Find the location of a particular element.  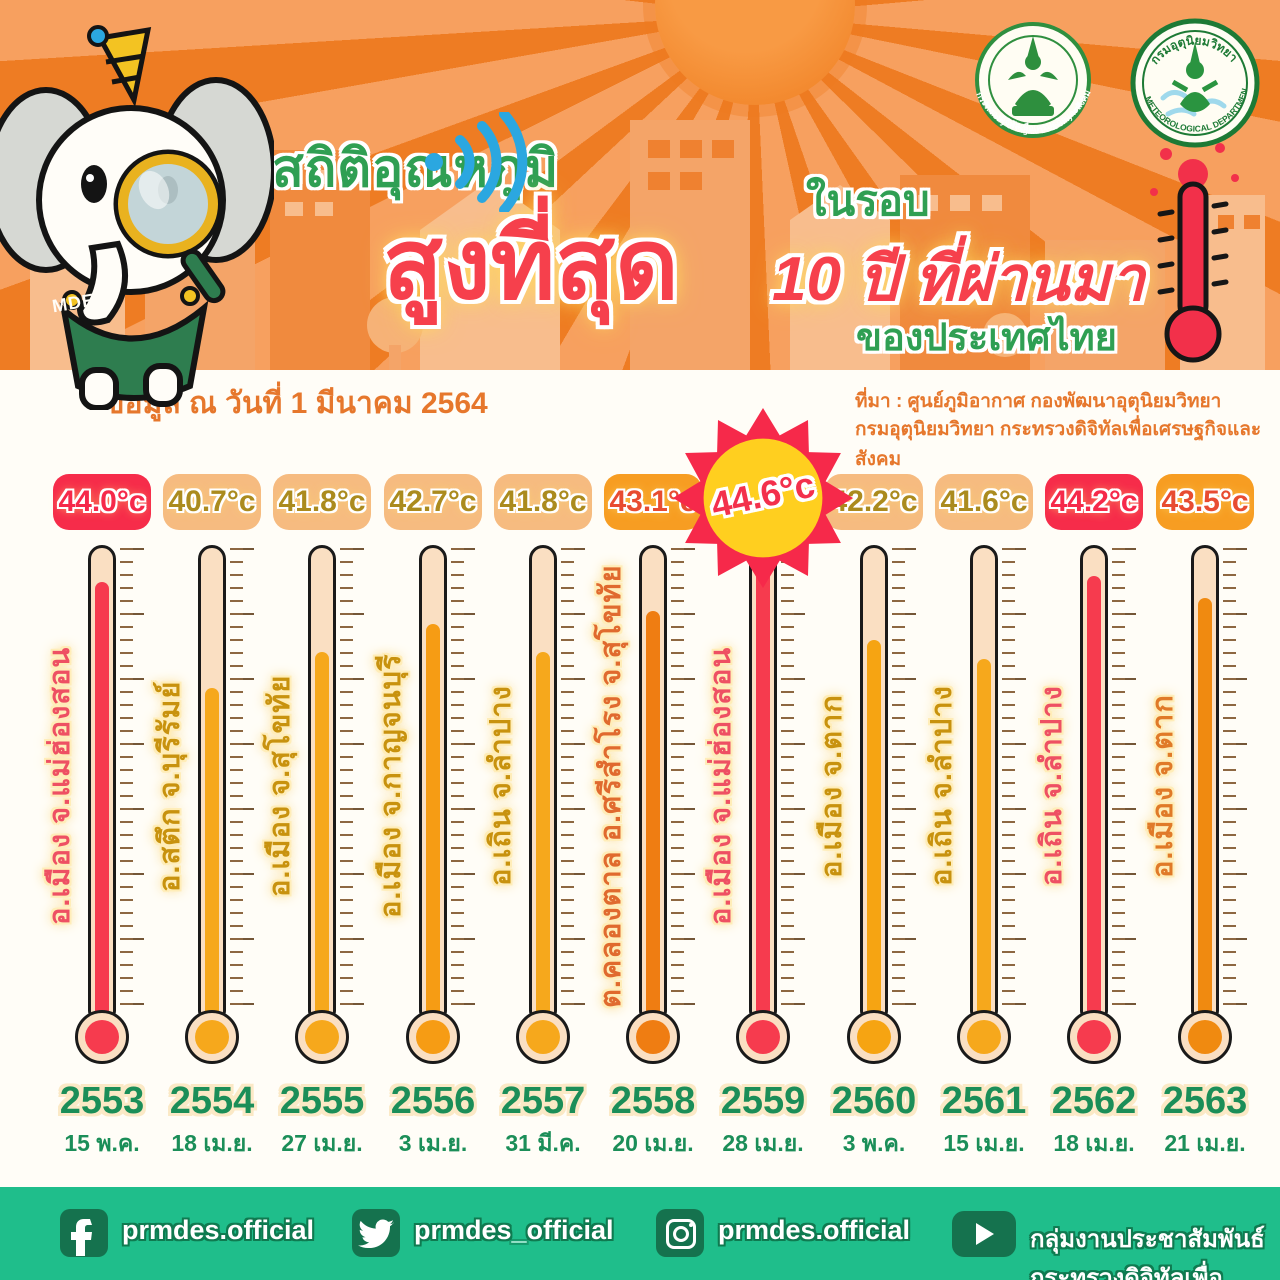

temperature-value: 43.5°c is located at coordinates (1205, 501).